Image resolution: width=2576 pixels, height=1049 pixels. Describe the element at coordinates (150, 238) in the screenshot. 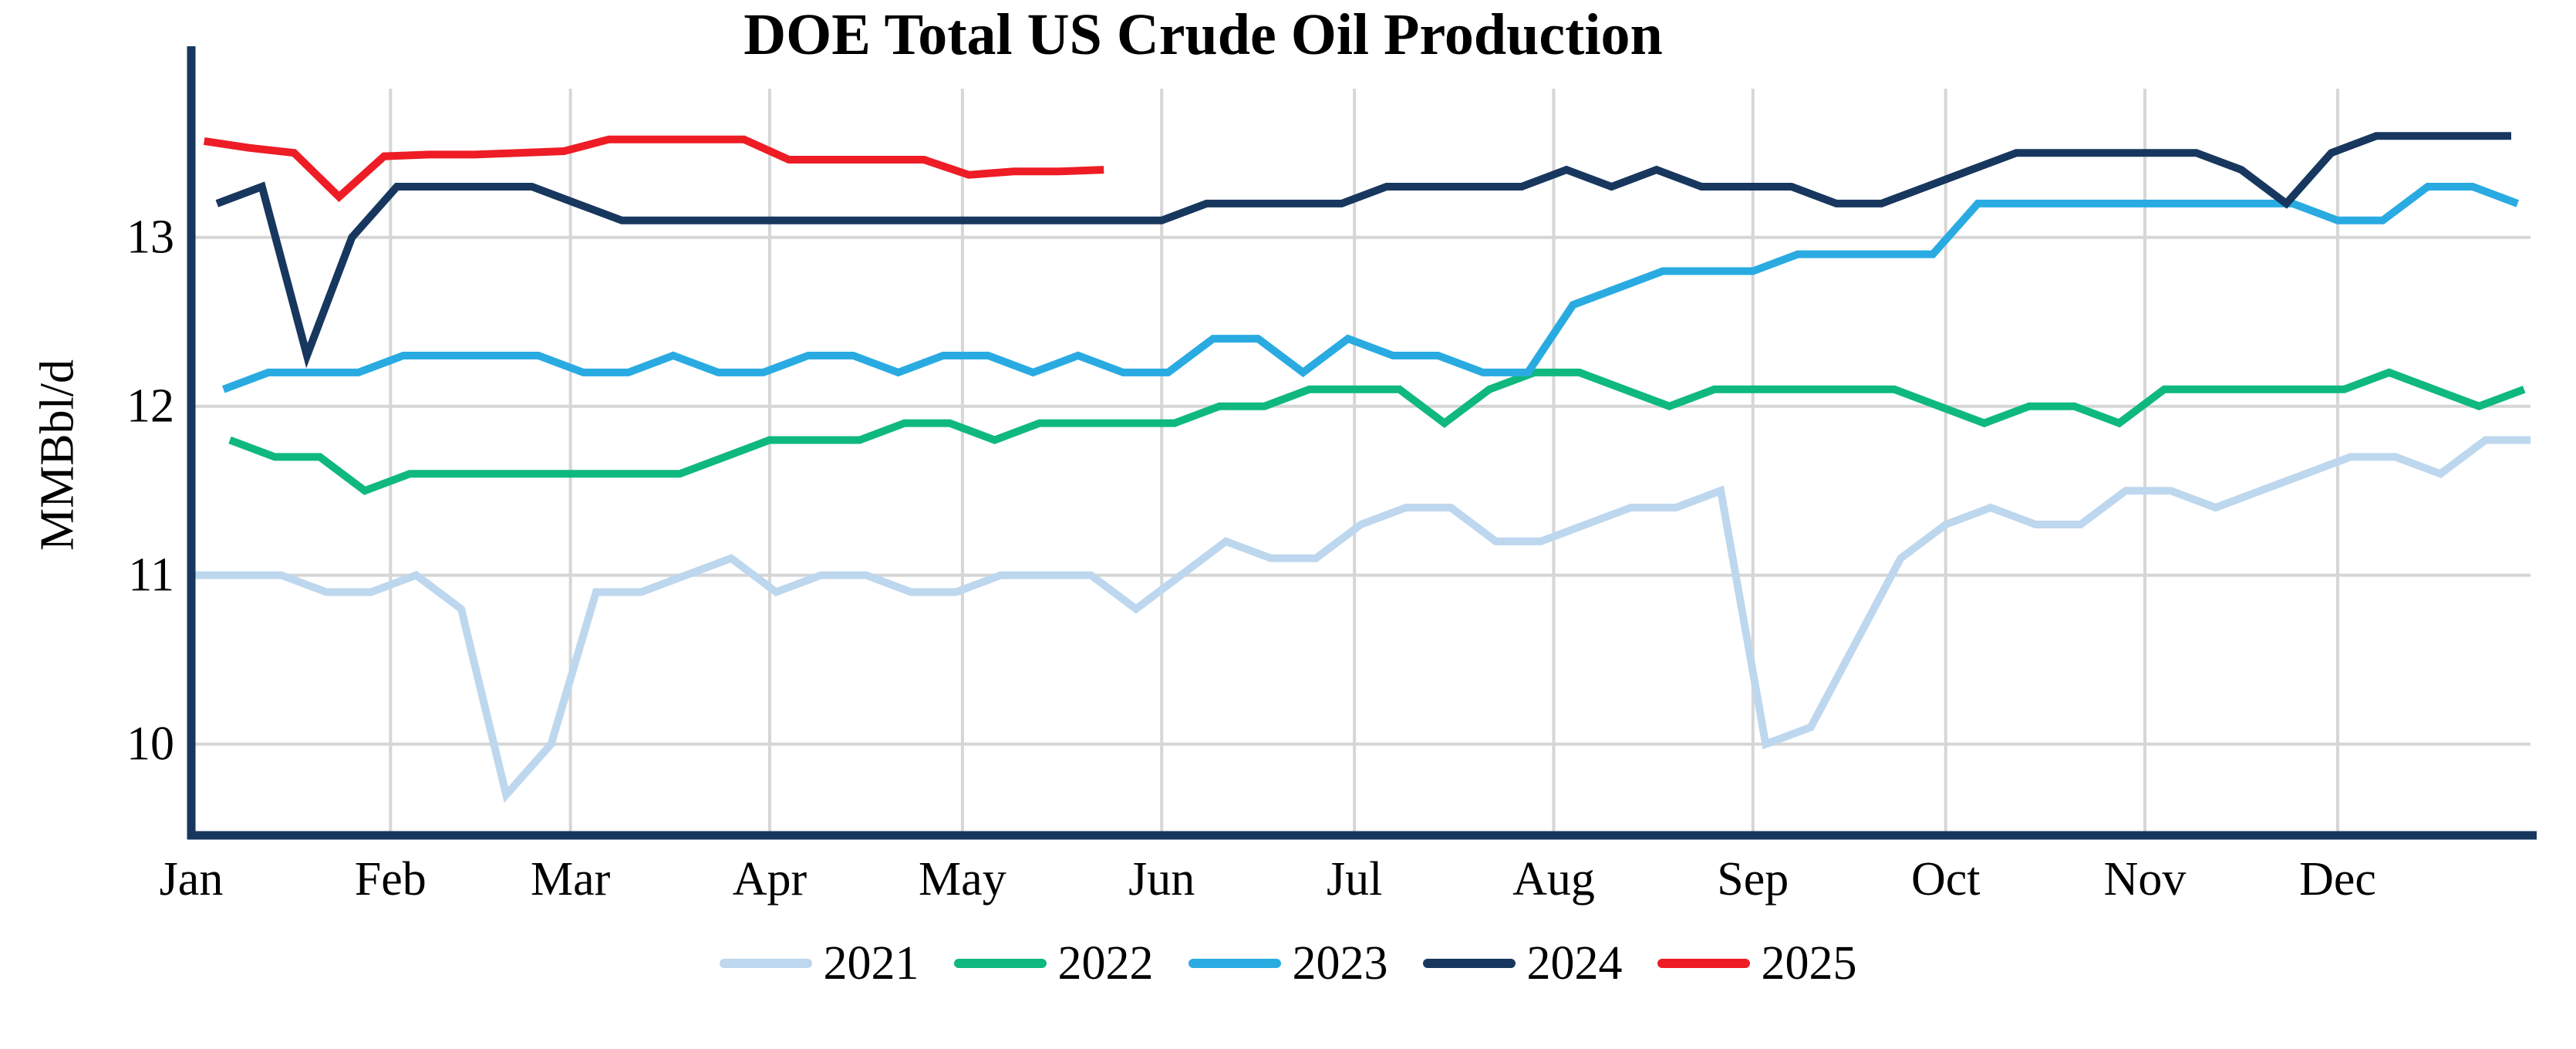

I see `y-tick-label-13: 13` at that location.